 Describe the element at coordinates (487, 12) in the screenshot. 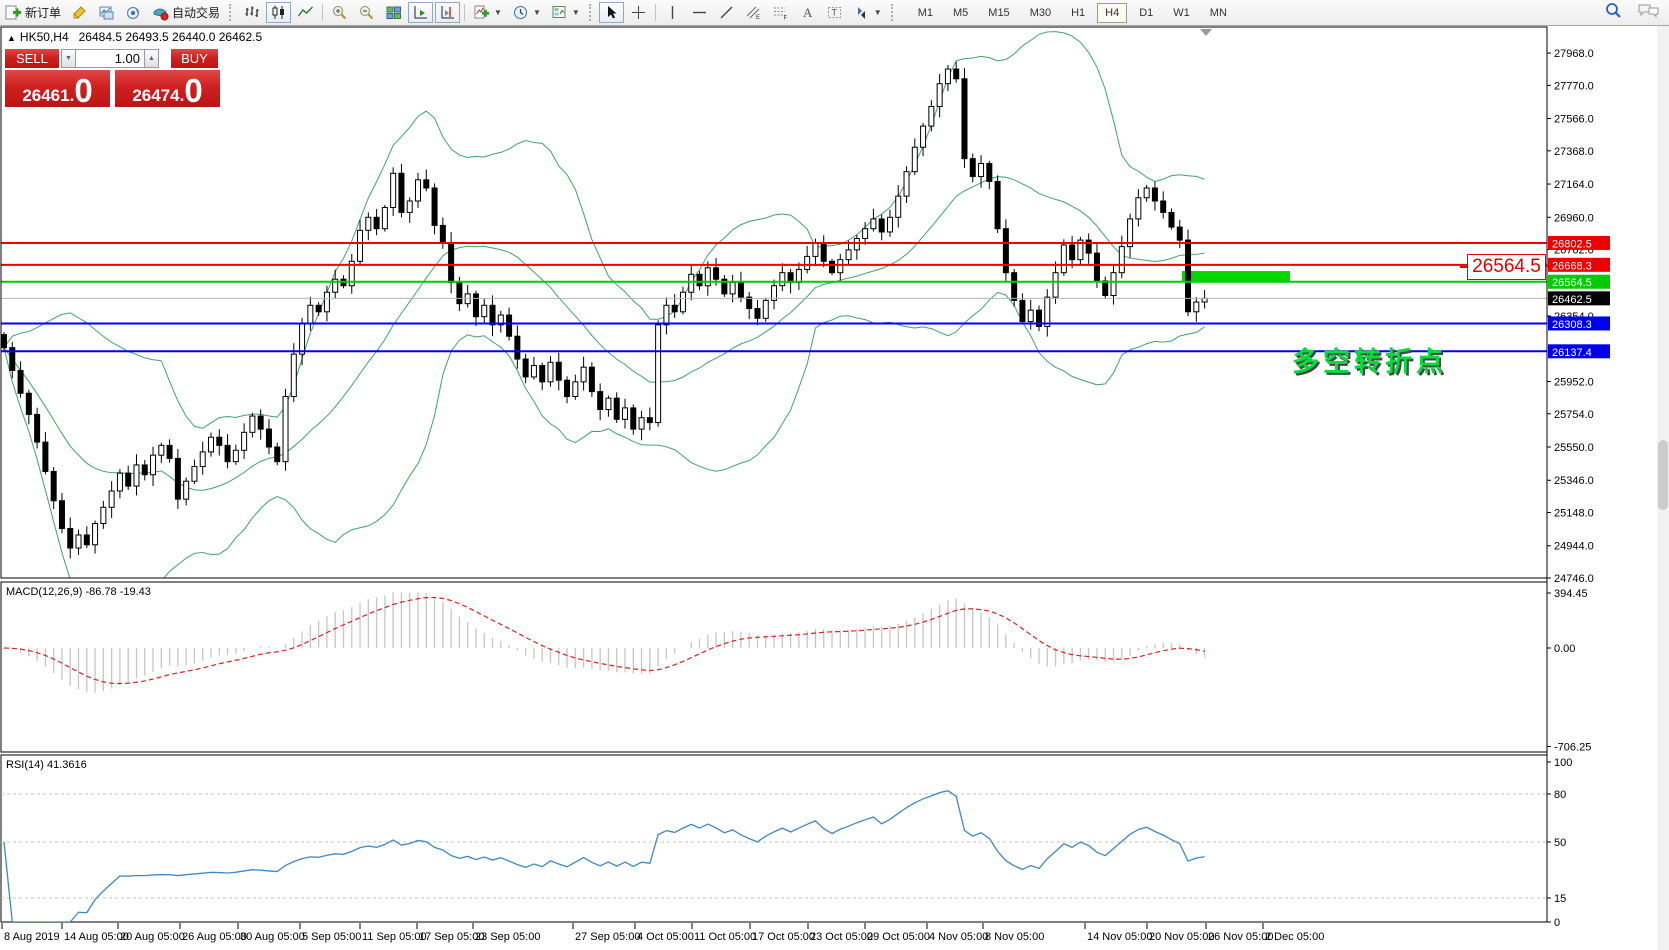

I see `indicators-button: ▼` at that location.